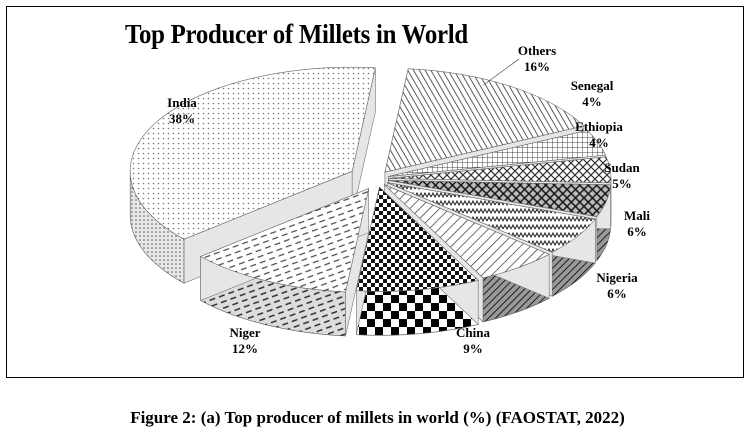 The height and width of the screenshot is (437, 755). Describe the element at coordinates (182, 118) in the screenshot. I see `slice-value-india: 38%` at that location.